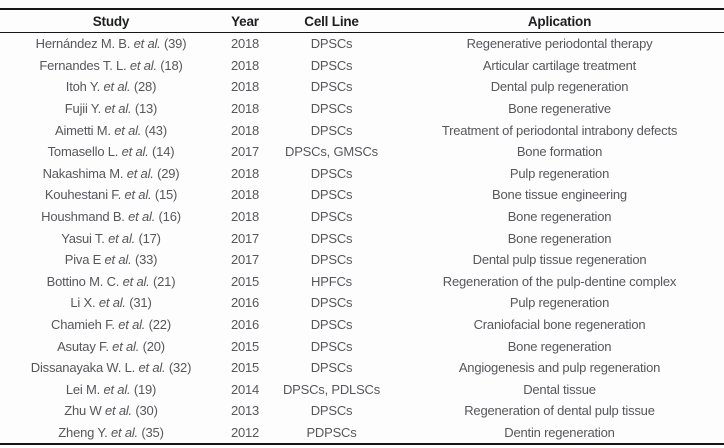 The width and height of the screenshot is (724, 448). What do you see at coordinates (164, 281) in the screenshot?
I see `reference-number: (21)` at bounding box center [164, 281].